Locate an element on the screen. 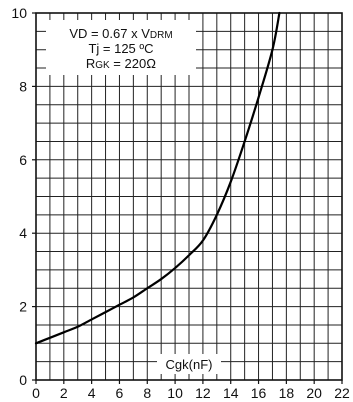 The width and height of the screenshot is (353, 402). x-axis-label-background is located at coordinates (189, 364).